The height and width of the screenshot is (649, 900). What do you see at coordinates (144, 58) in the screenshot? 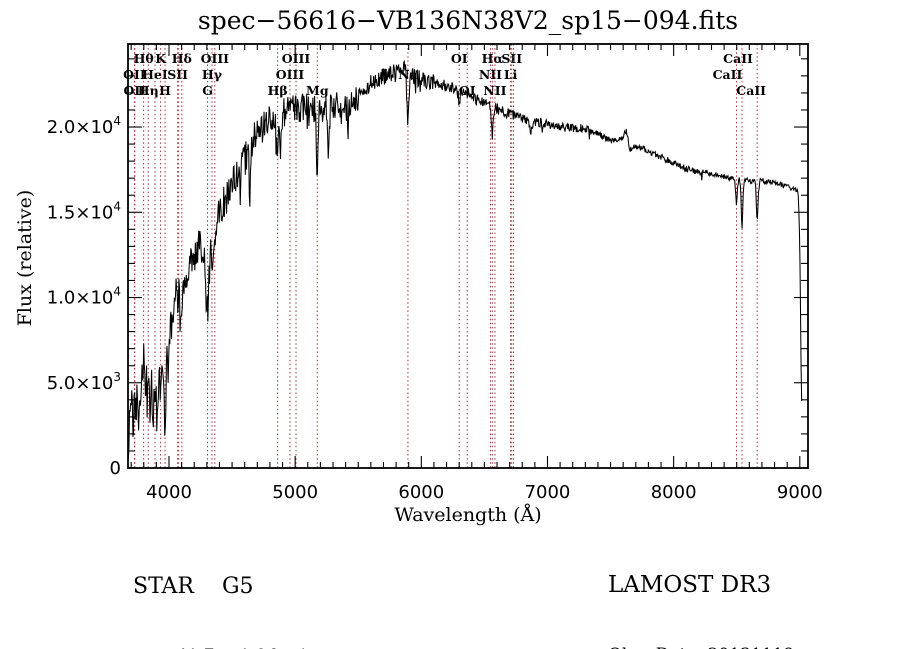
I see `line-marker-label: Hθ` at bounding box center [144, 58].